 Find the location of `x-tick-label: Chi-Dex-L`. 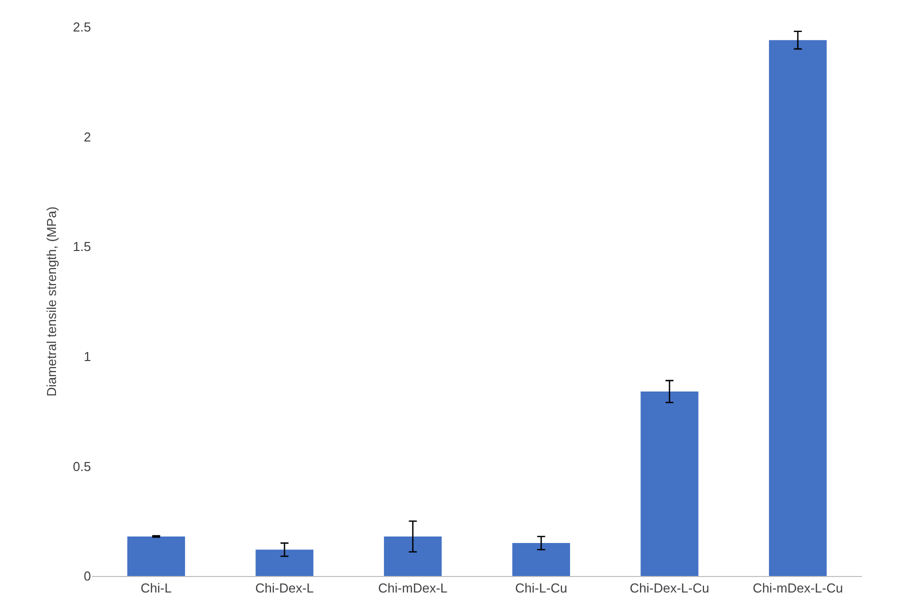

x-tick-label: Chi-Dex-L is located at coordinates (284, 588).